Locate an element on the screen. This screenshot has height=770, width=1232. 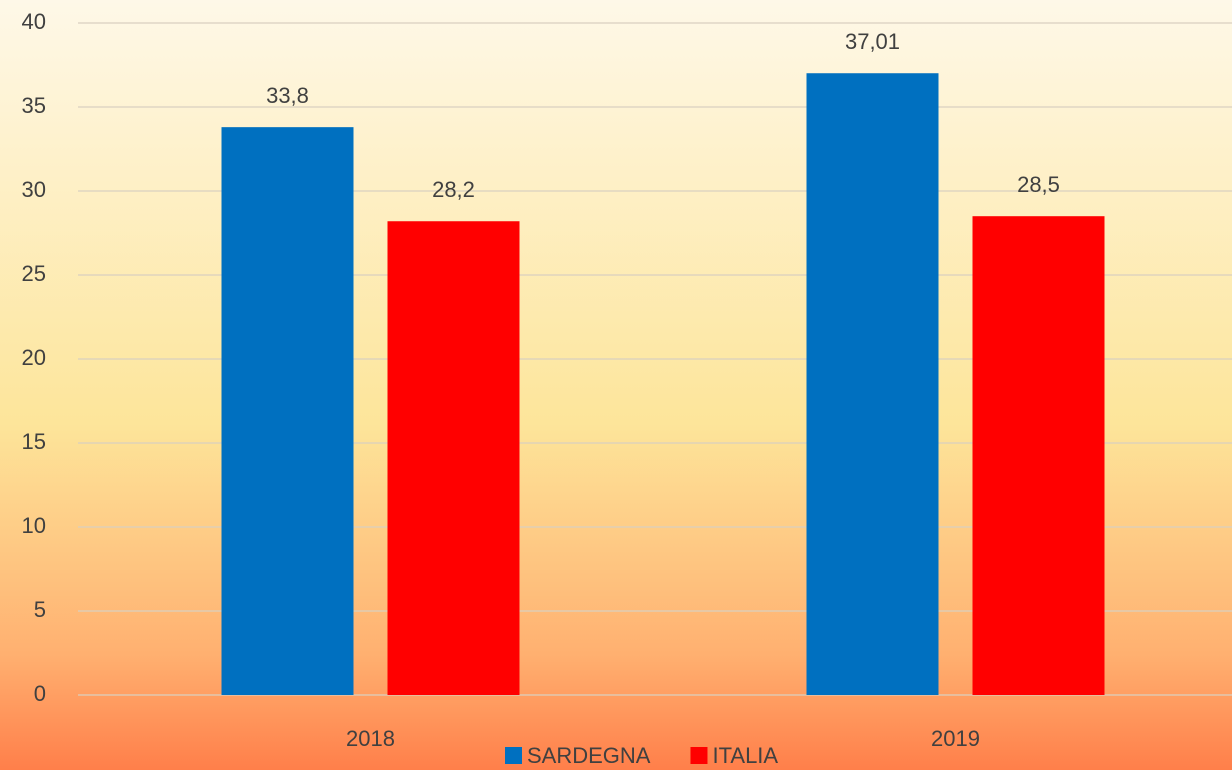
value-label: 28,5 is located at coordinates (1038, 184).